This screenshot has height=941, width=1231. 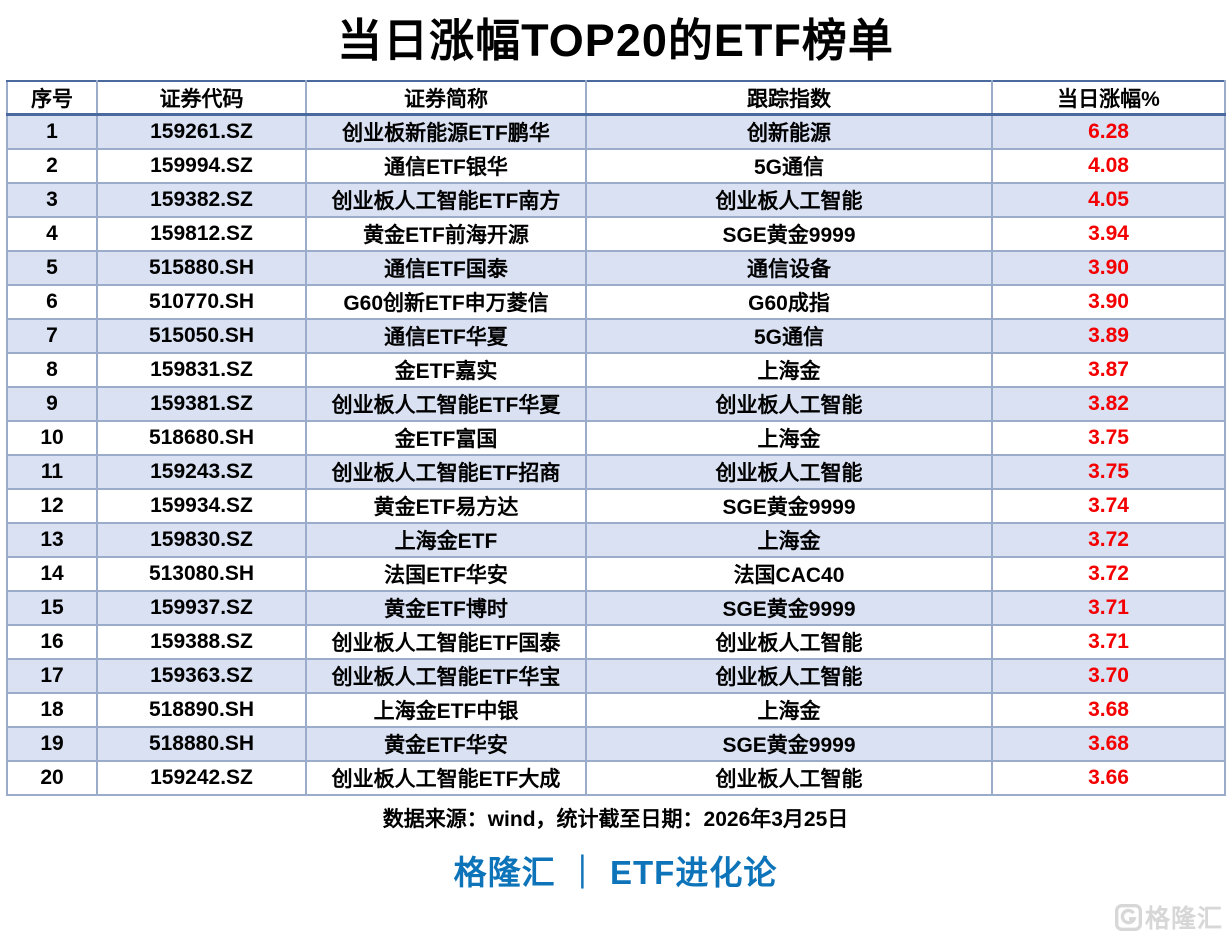 I want to click on cell-rank: 13, so click(x=52, y=540).